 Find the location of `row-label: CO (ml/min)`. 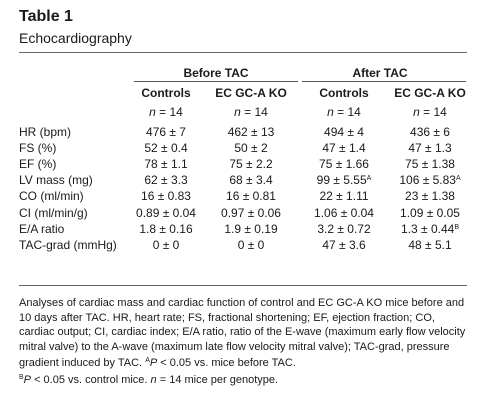

row-label: CO (ml/min) is located at coordinates (51, 196).